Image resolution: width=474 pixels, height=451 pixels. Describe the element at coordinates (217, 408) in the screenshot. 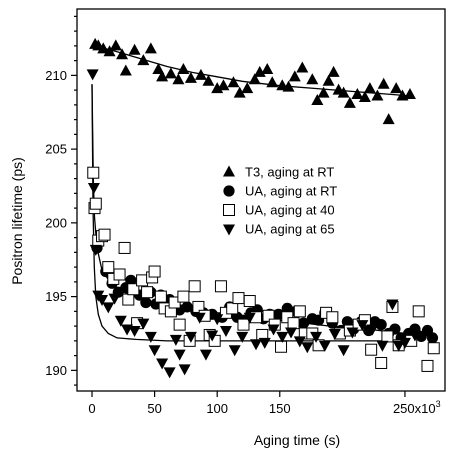

I see `x-tick-label: 100` at that location.